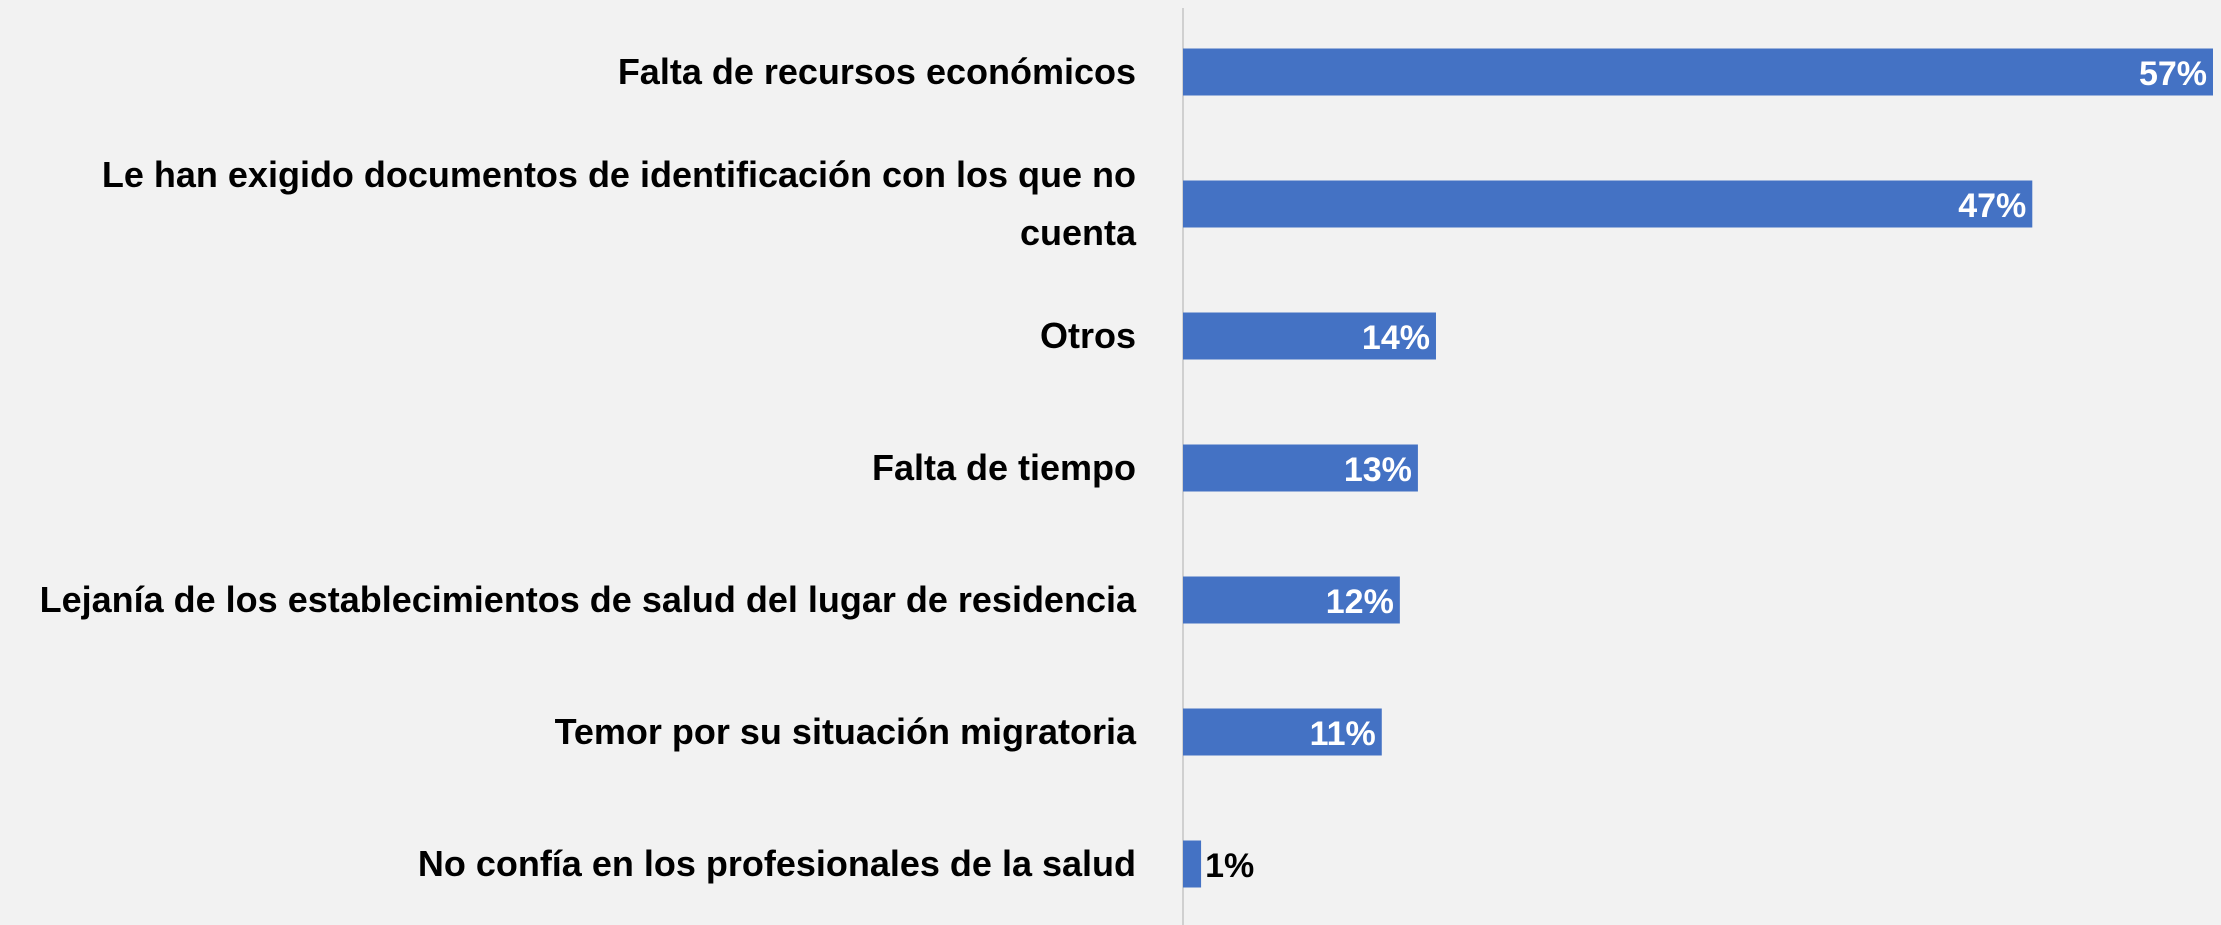  I want to click on value-label: 47%, so click(1992, 206).